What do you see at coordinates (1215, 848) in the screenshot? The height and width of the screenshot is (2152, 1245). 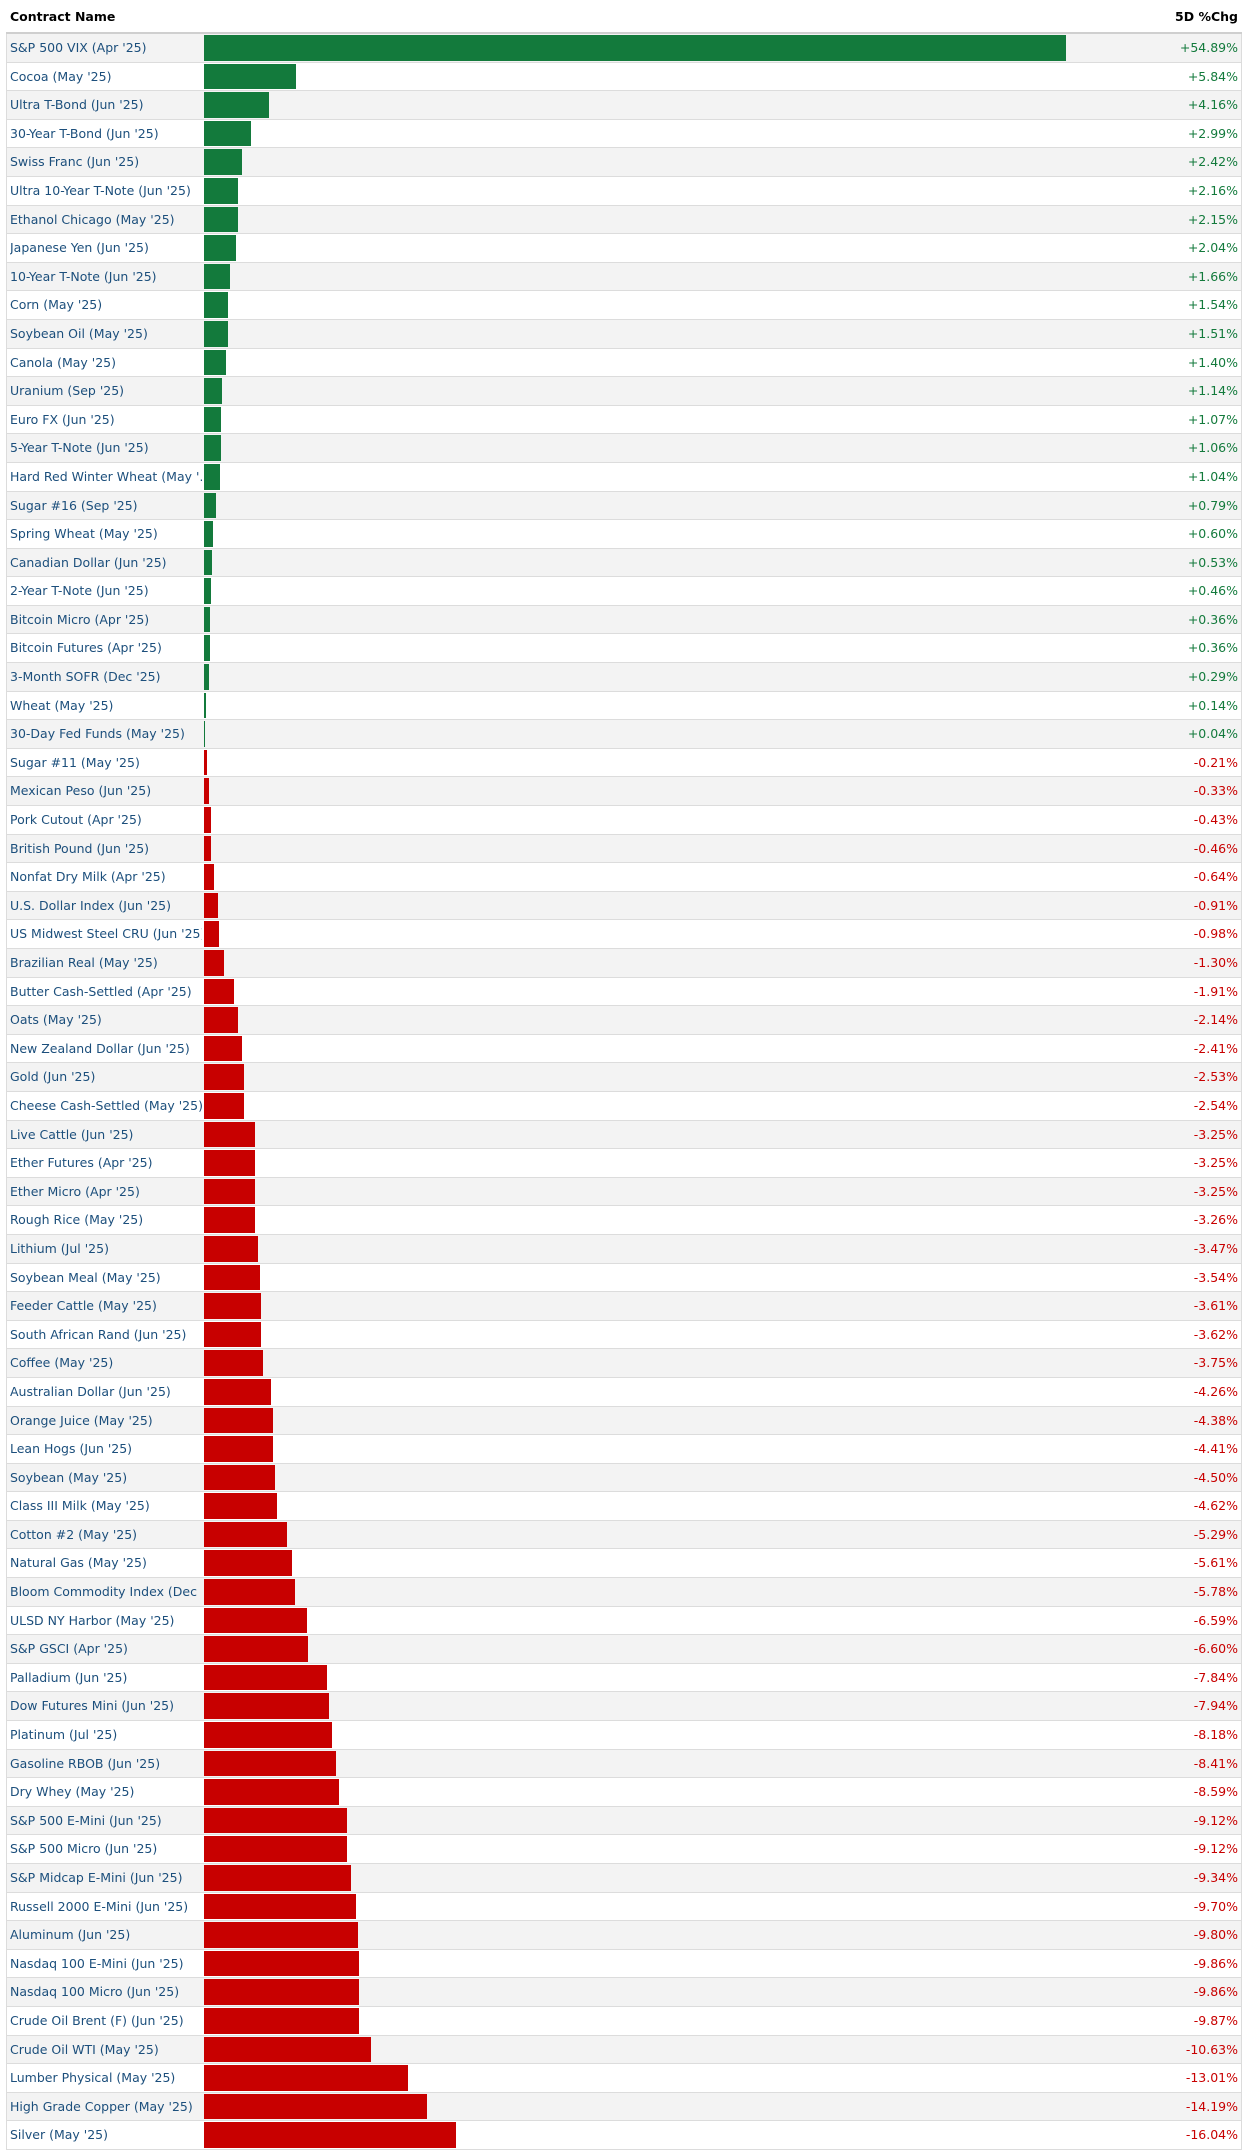 I see `value-label: -0.46%` at bounding box center [1215, 848].